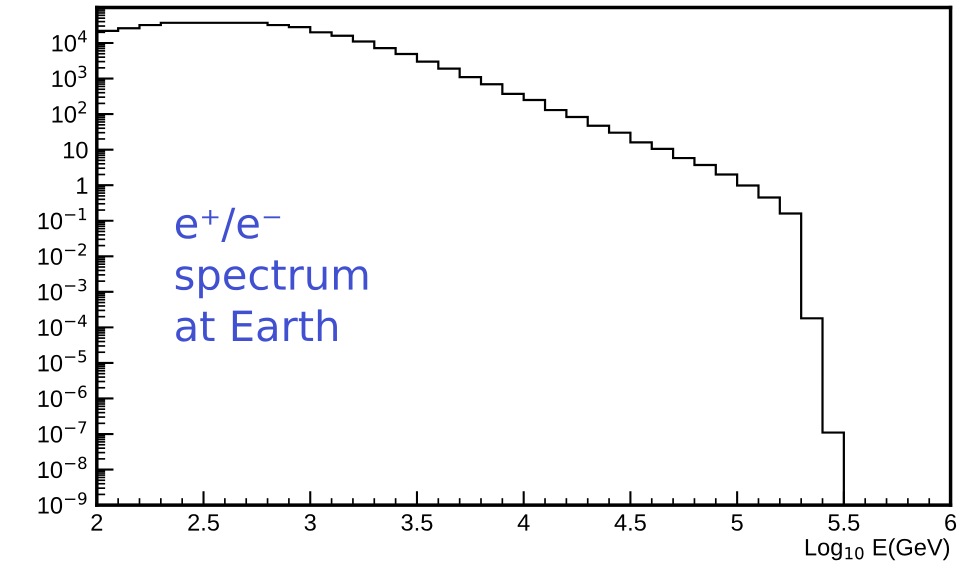 Image resolution: width=968 pixels, height=574 pixels. What do you see at coordinates (737, 522) in the screenshot?
I see `x-tick-label: 5` at bounding box center [737, 522].